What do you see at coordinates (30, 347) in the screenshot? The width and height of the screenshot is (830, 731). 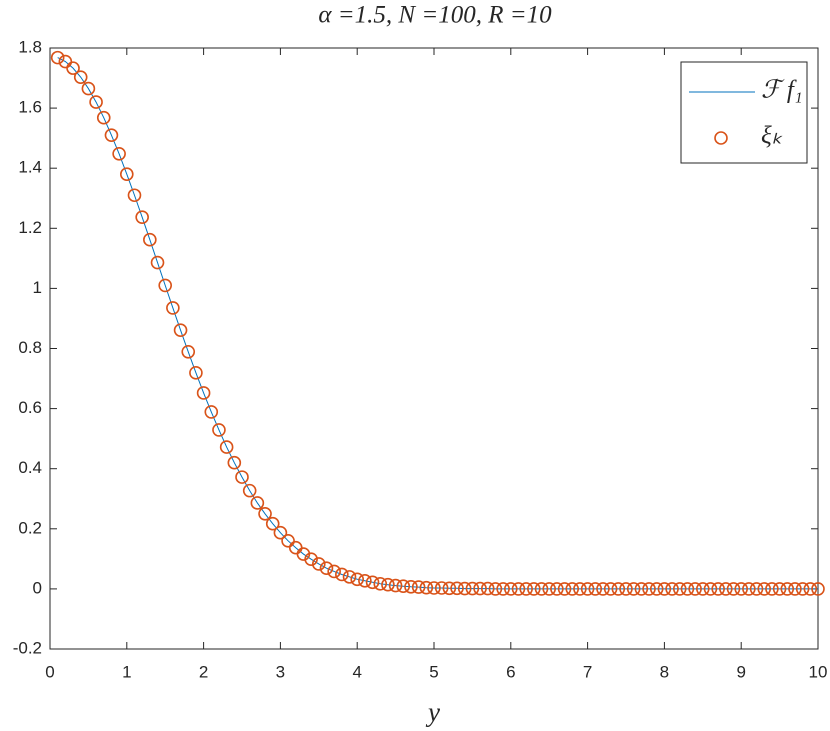 I see `y-tick-label: 0.8` at bounding box center [30, 347].